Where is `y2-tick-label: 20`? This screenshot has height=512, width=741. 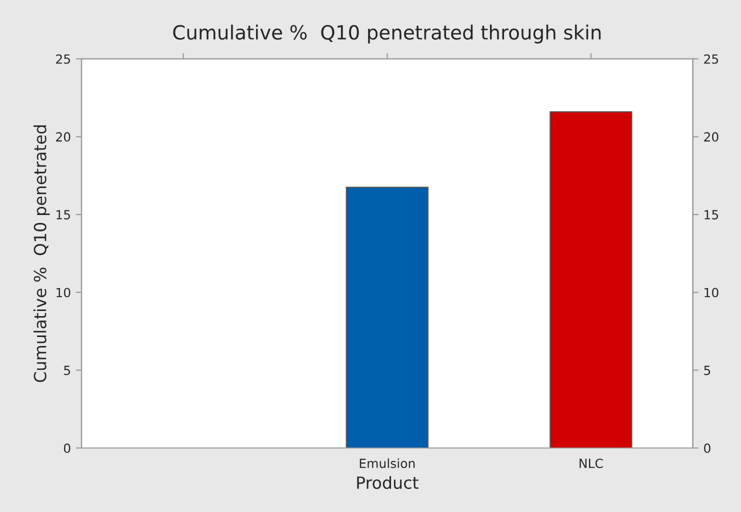 y2-tick-label: 20 is located at coordinates (711, 137).